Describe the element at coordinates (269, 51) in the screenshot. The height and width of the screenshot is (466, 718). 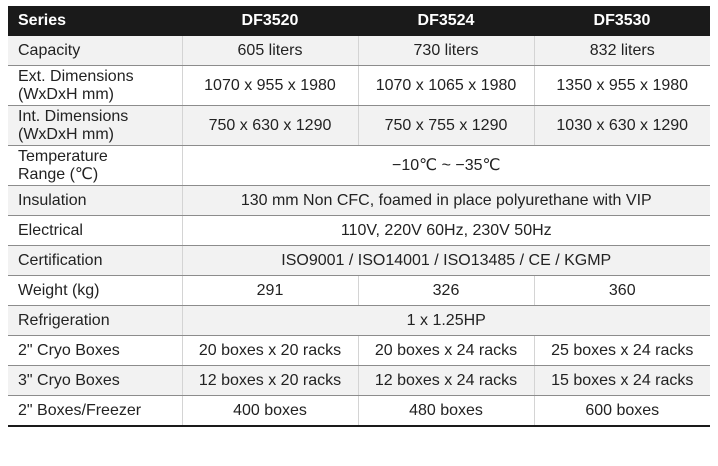
I see `cell-value: 605 liters` at that location.